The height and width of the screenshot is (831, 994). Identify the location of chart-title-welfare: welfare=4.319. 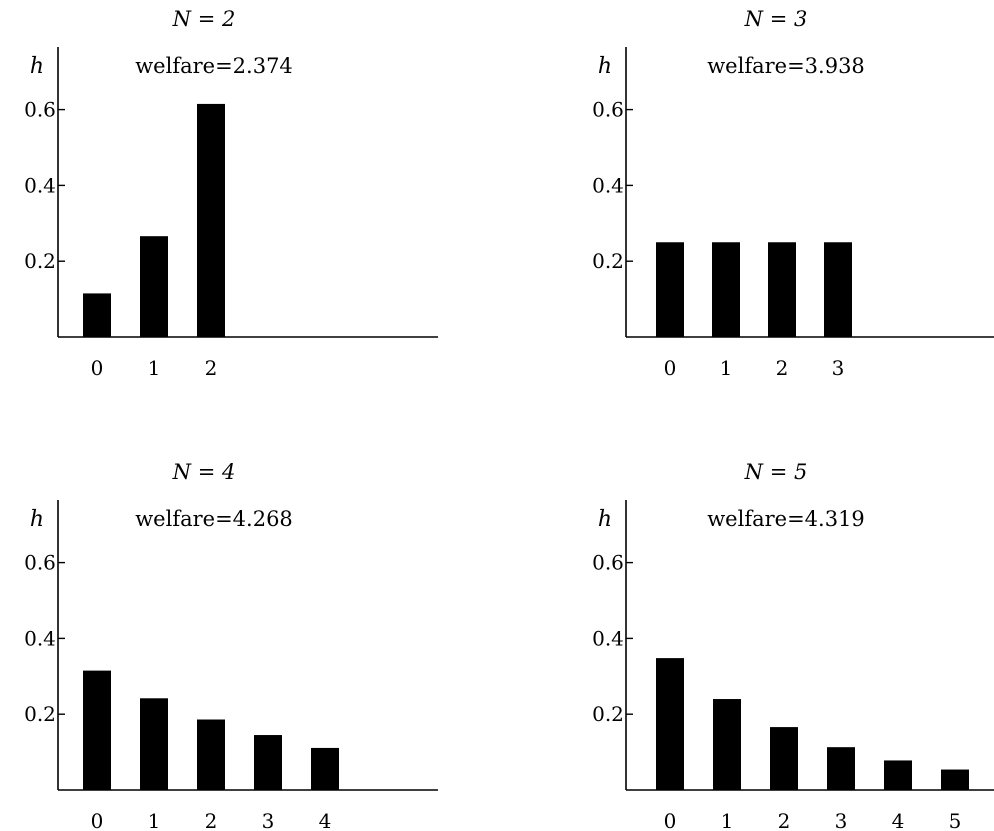
(786, 519).